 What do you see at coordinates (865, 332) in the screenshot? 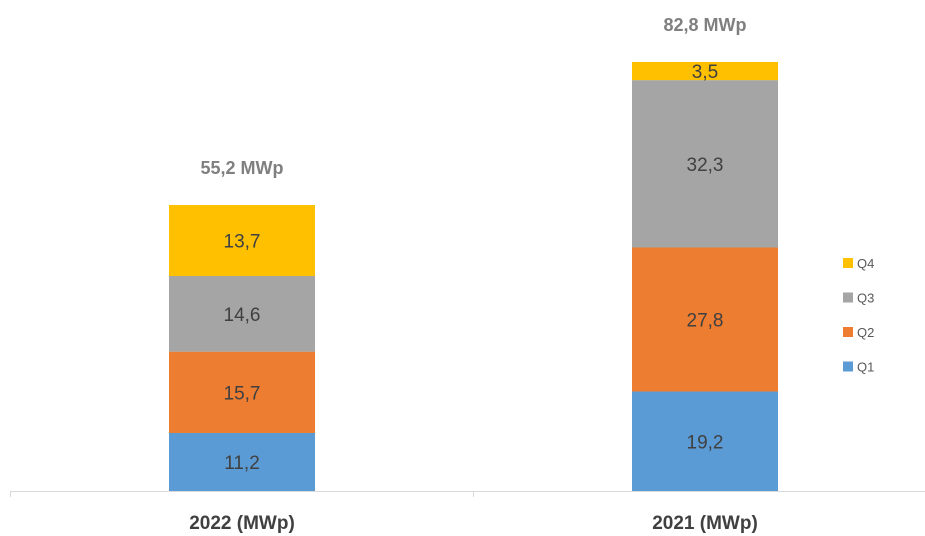
I see `legend-label-q2: Q2` at bounding box center [865, 332].